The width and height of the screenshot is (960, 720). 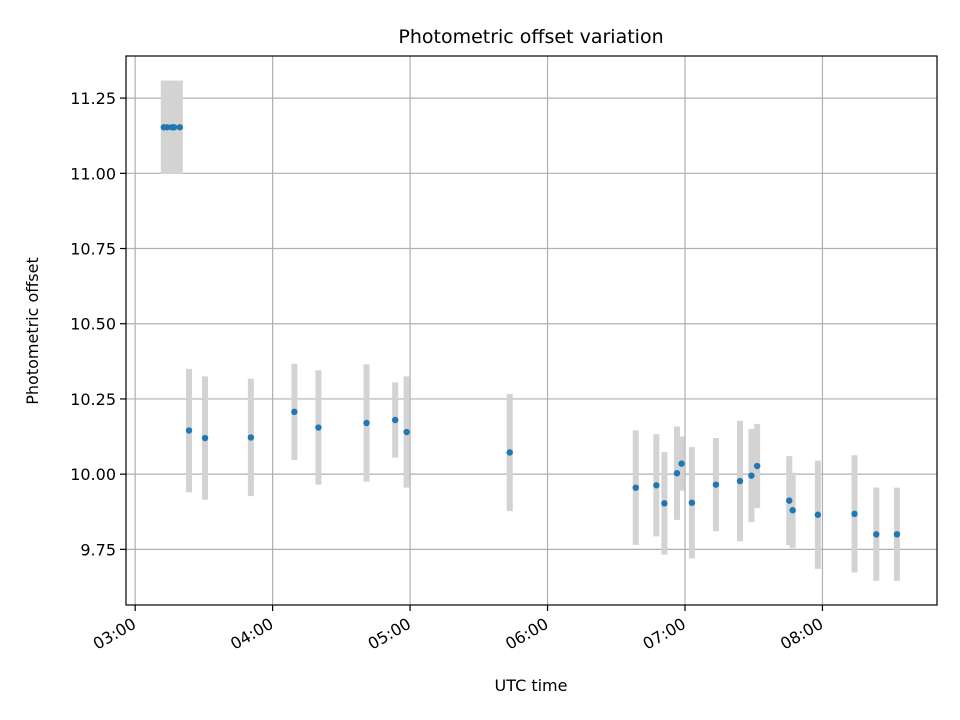 What do you see at coordinates (531, 685) in the screenshot?
I see `x-axis-label: UTC time` at bounding box center [531, 685].